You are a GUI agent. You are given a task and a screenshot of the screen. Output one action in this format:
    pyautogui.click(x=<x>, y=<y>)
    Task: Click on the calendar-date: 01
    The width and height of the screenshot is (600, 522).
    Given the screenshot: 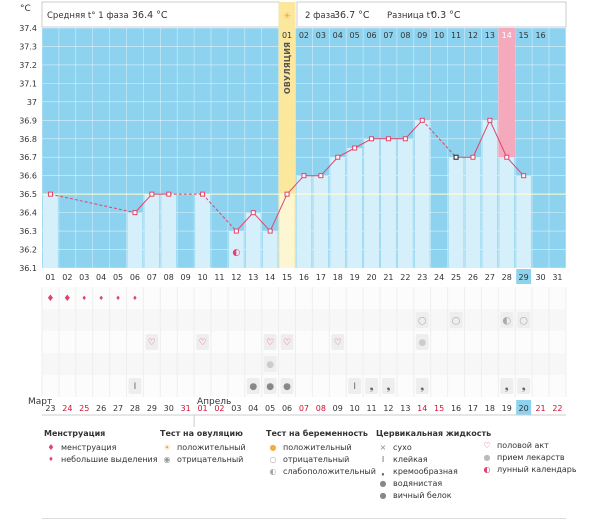 What is the action you would take?
    pyautogui.click(x=202, y=408)
    